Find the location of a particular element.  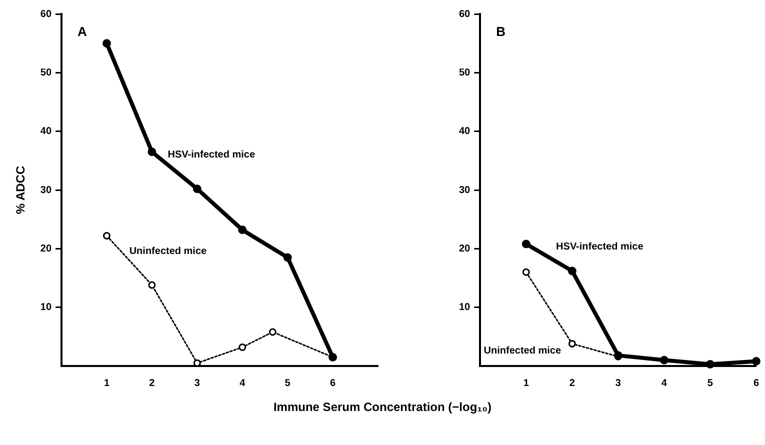

text: B is located at coordinates (501, 32).